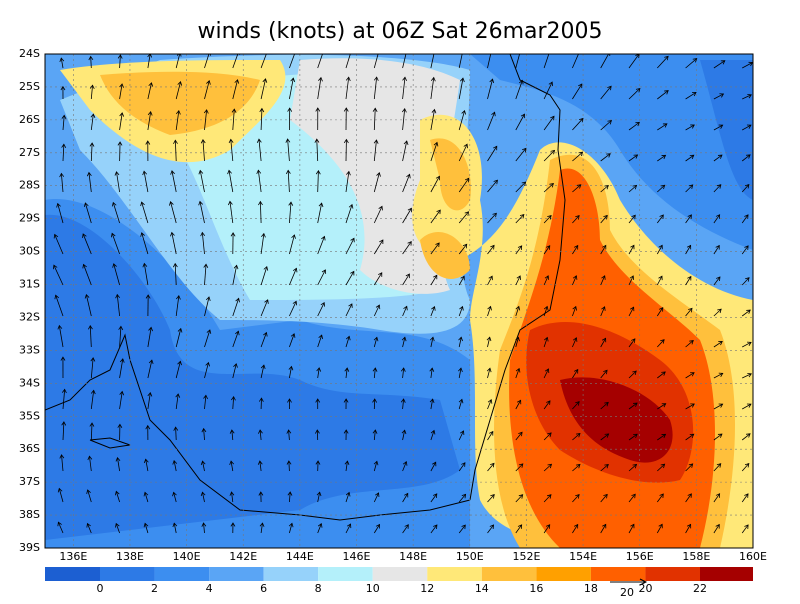  Describe the element at coordinates (696, 556) in the screenshot. I see `lon-label: 158E` at that location.